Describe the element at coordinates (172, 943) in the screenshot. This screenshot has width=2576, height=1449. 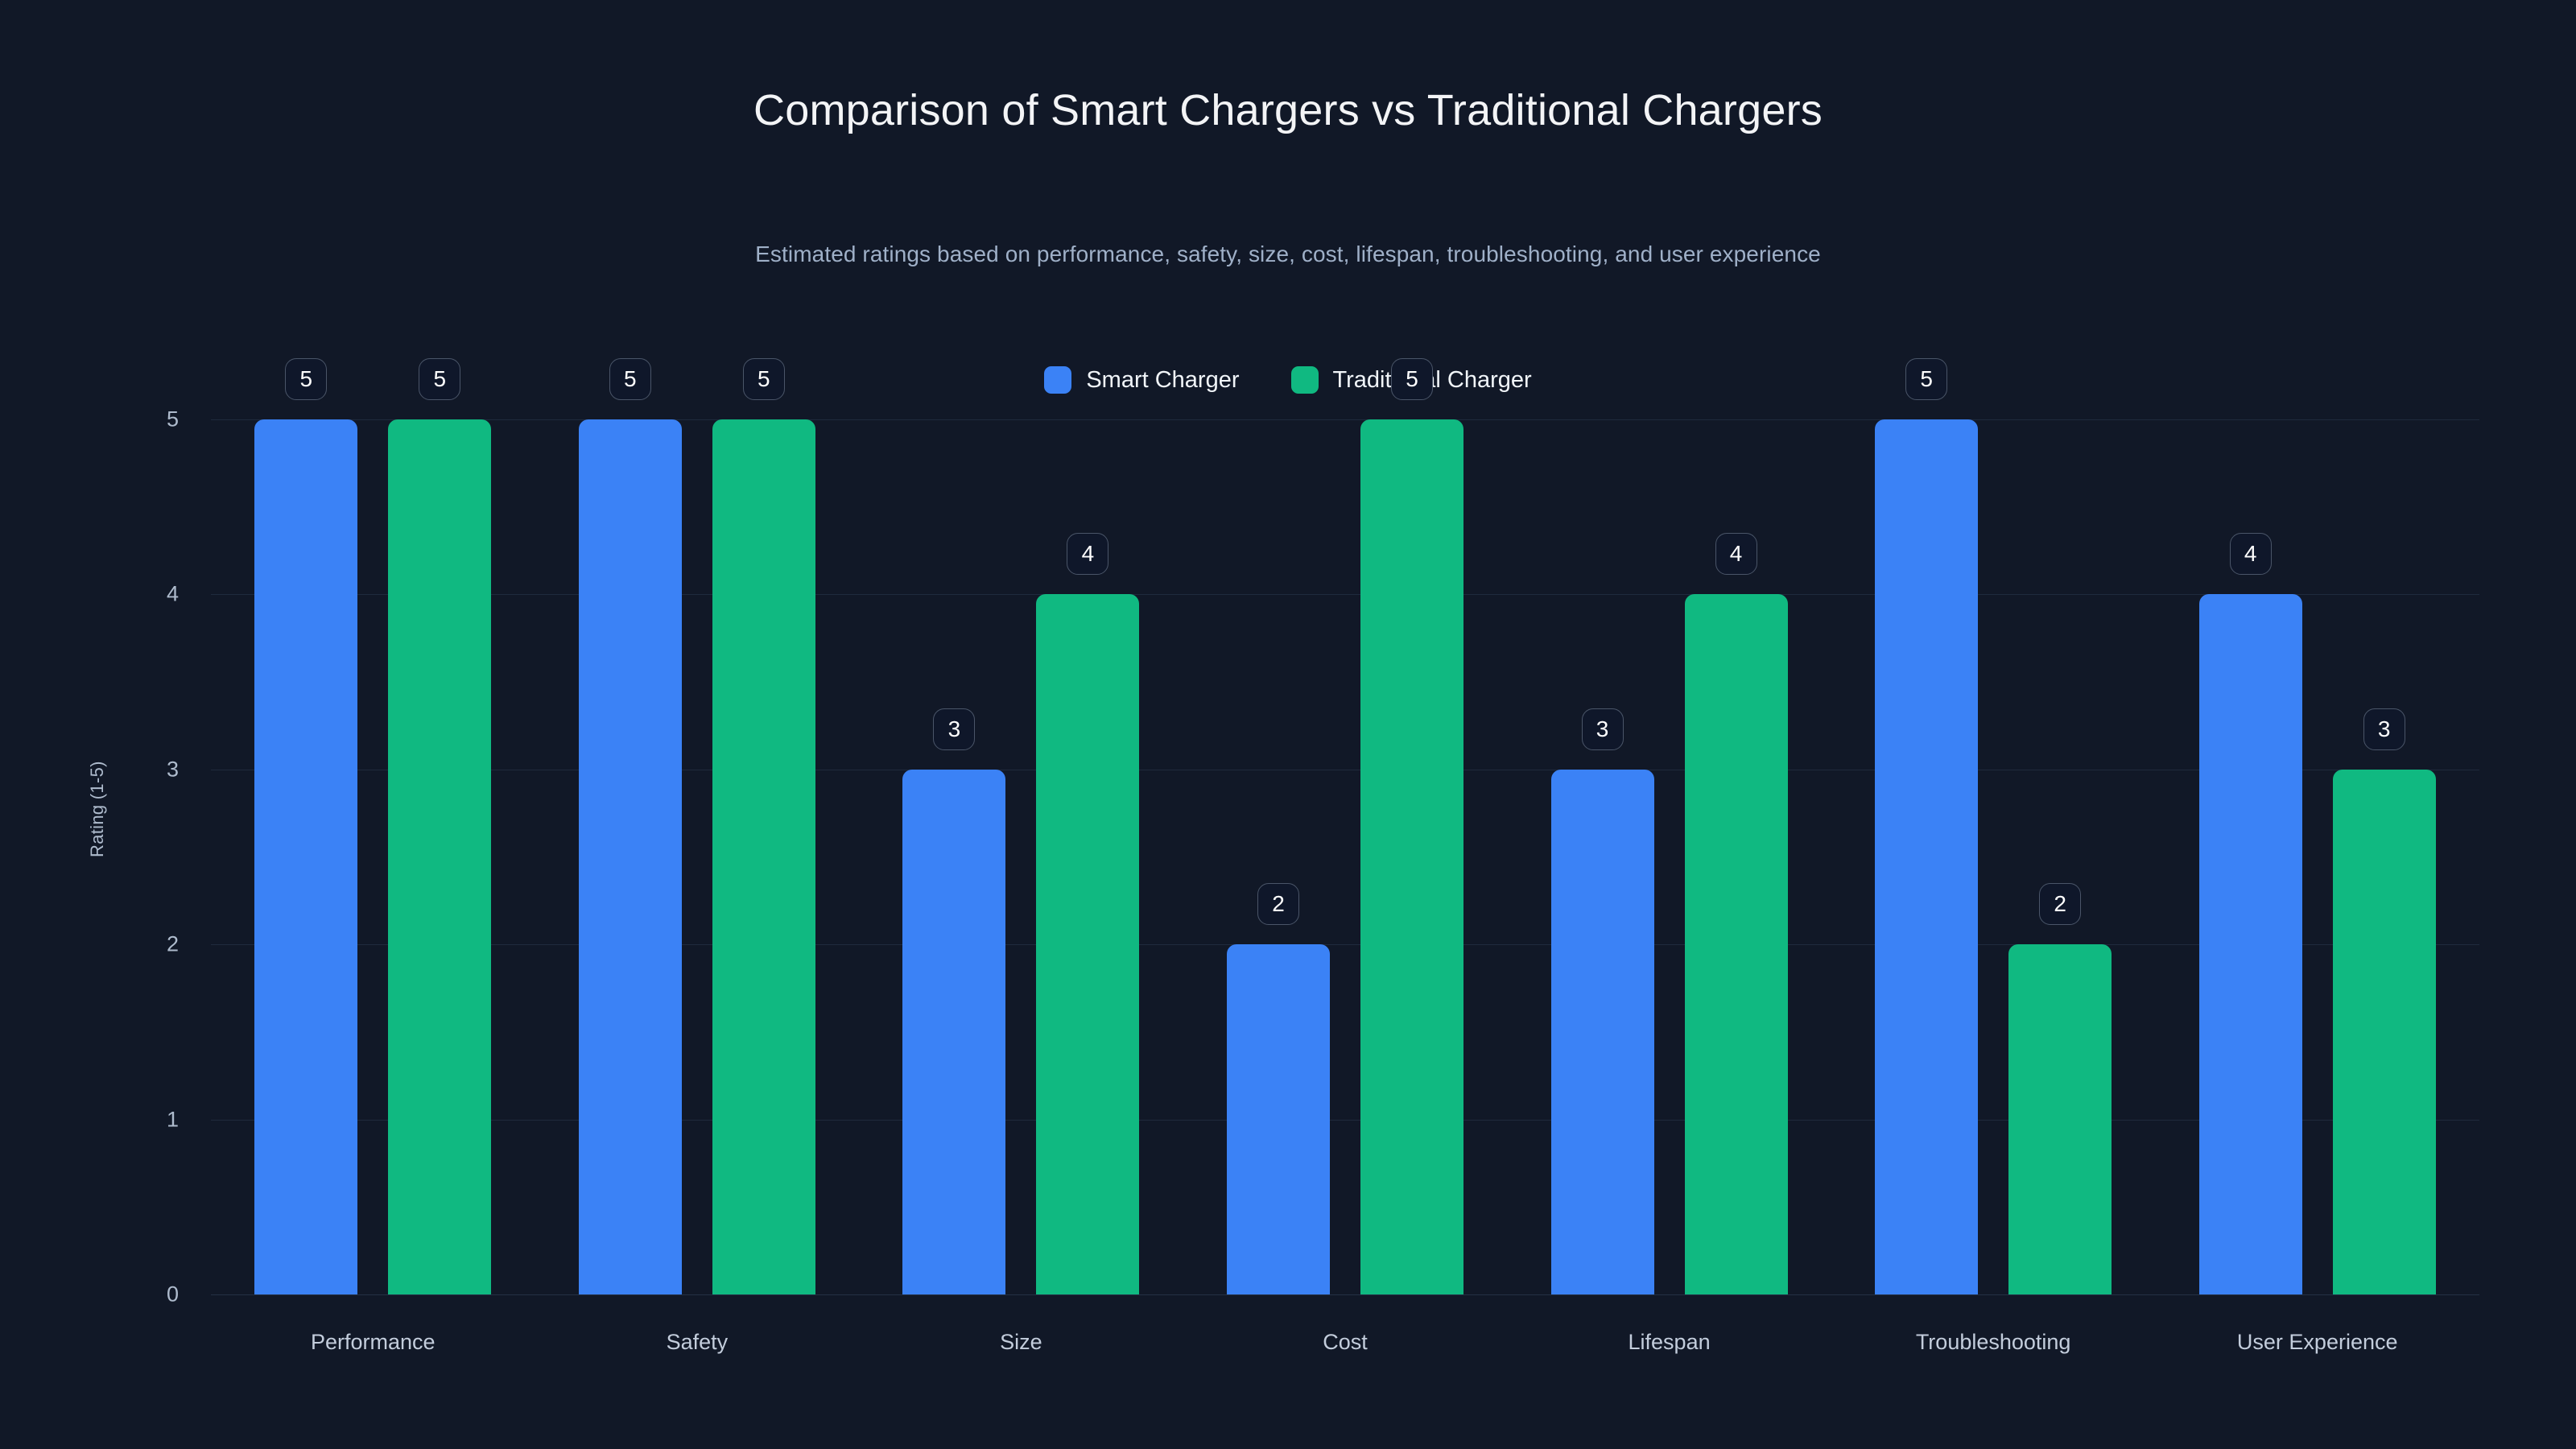
I see `y-axis-tick-label: 2` at that location.